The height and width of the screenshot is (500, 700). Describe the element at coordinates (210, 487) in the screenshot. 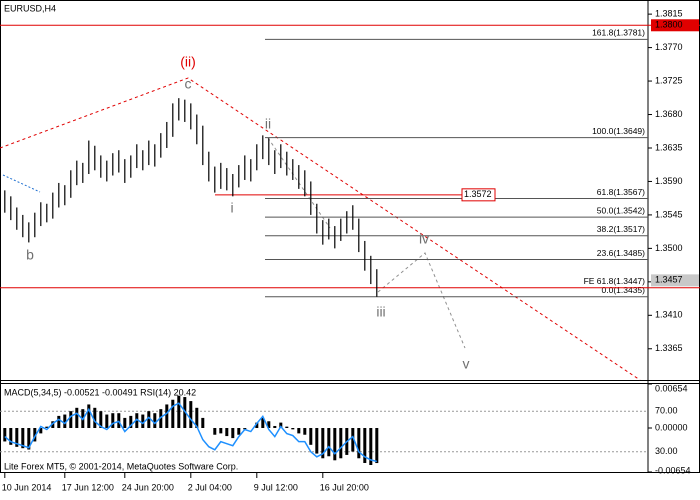

I see `x-tick-label: 2 Jul 04:00` at that location.